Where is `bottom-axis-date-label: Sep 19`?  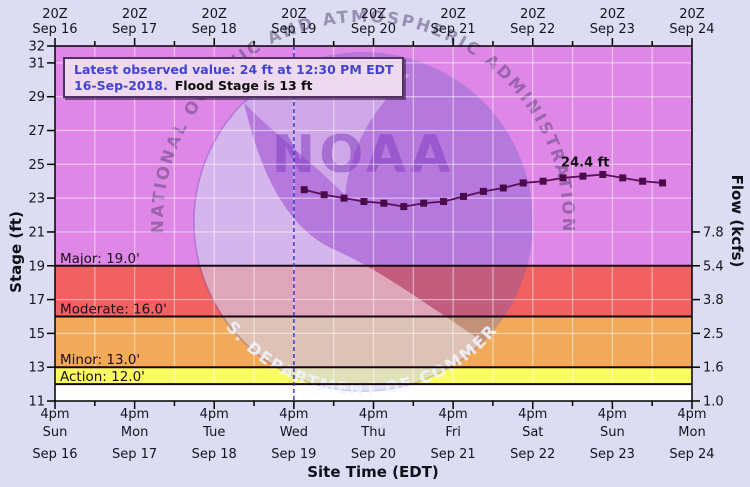
bottom-axis-date-label: Sep 19 is located at coordinates (293, 454).